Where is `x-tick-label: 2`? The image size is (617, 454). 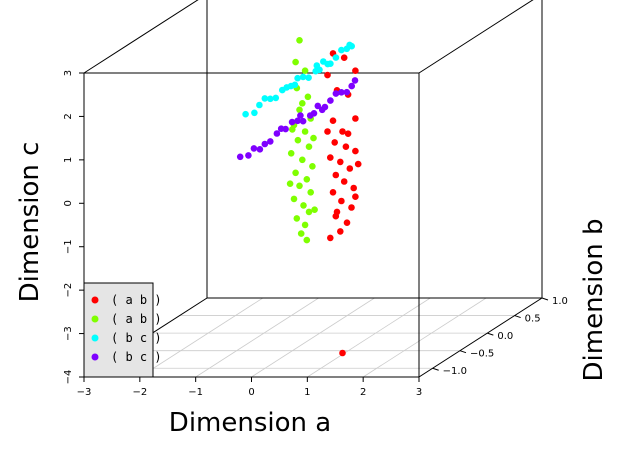 x-tick-label: 2 is located at coordinates (363, 392).